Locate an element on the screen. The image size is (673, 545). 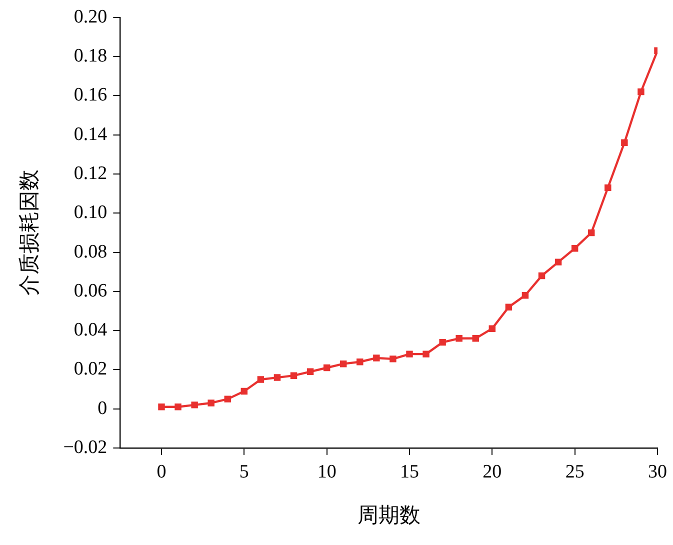
y-tick-label: 0.08 is located at coordinates (91, 251).